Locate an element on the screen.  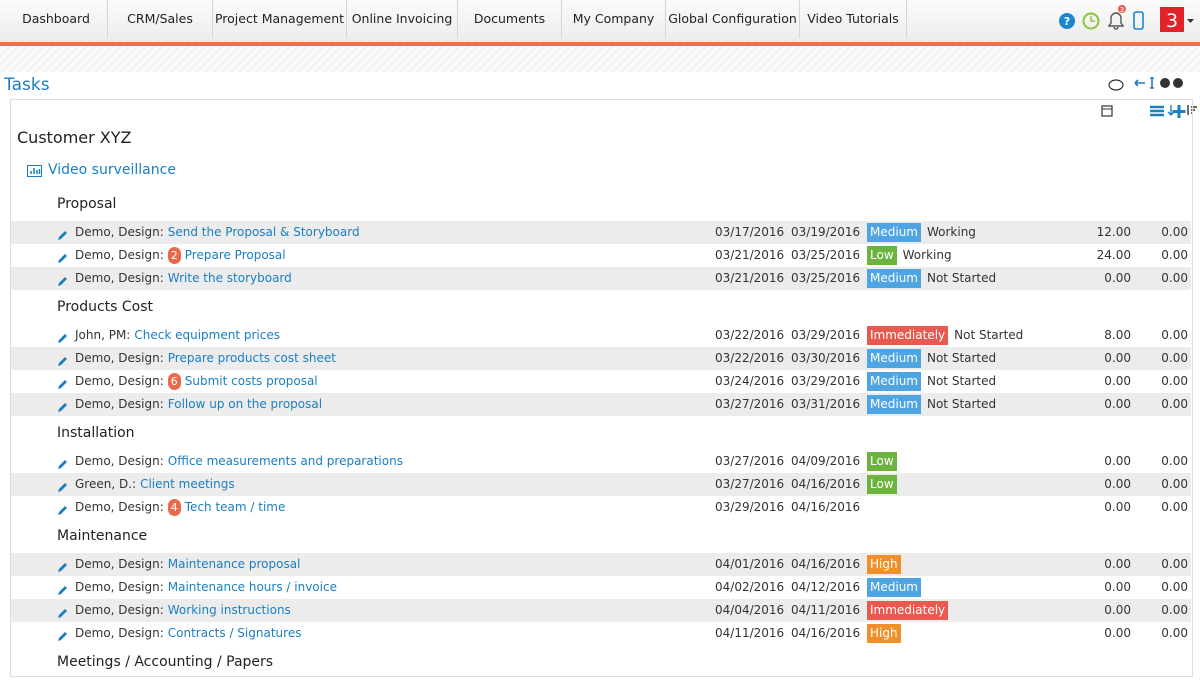
group-title: Products Cost is located at coordinates (105, 307).